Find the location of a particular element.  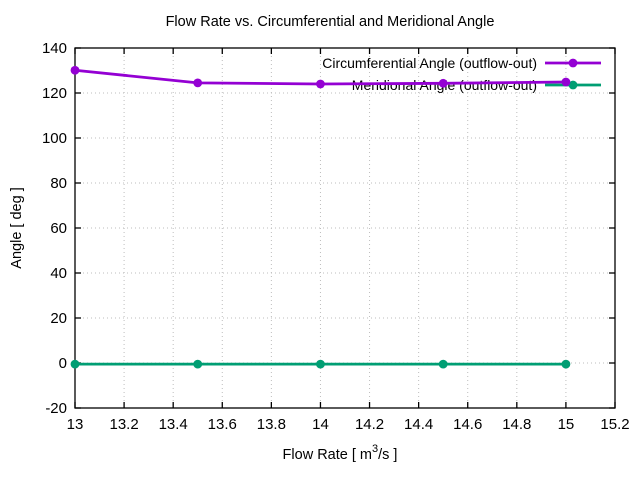

x-tick-label: 15.2 is located at coordinates (614, 424).